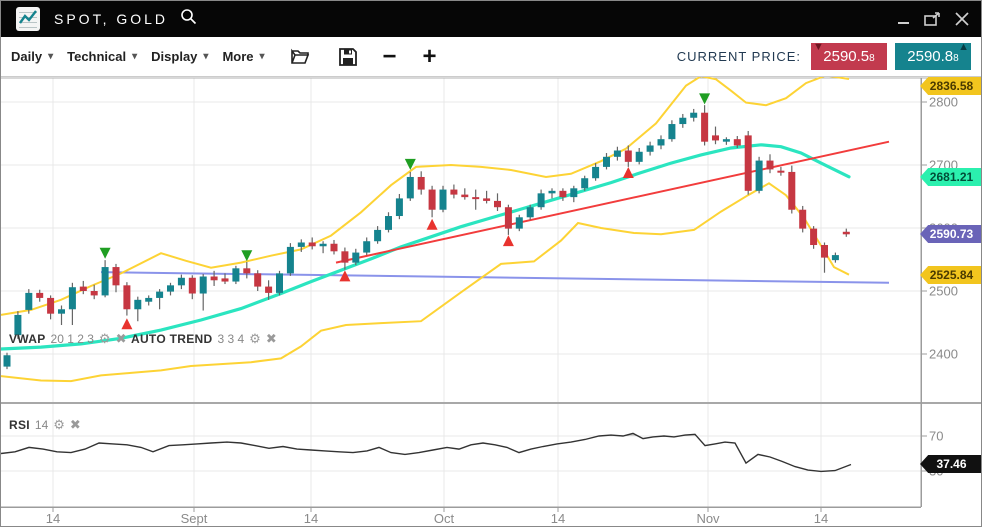 This screenshot has height=527, width=982. What do you see at coordinates (104, 338) in the screenshot?
I see `vwap-settings-gear-icon: ⚙` at bounding box center [104, 338].